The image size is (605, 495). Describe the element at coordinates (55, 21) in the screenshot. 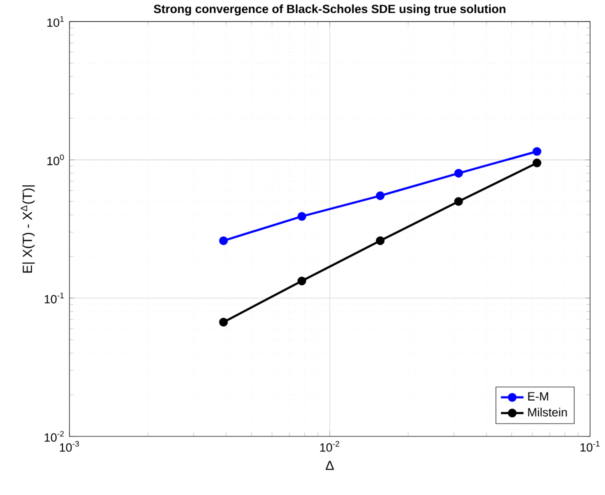

I see `y-tick-label: 10$^{1}$` at that location.